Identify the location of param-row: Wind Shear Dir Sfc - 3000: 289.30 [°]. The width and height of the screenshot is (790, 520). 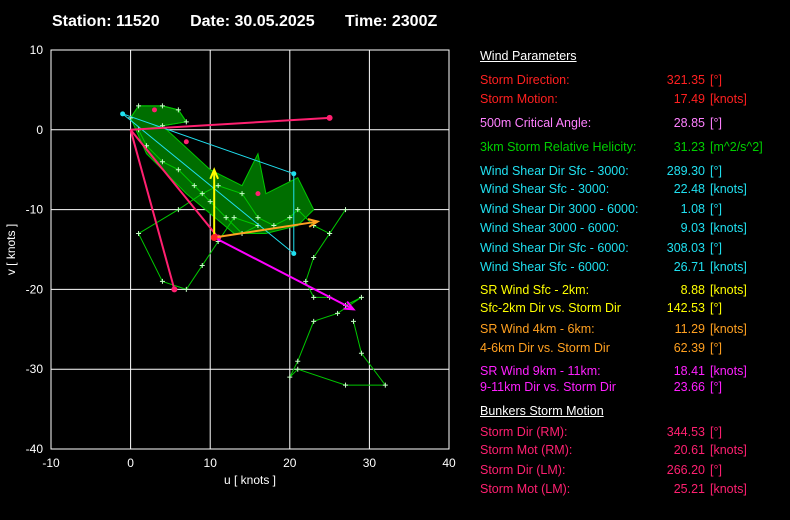
(632, 171).